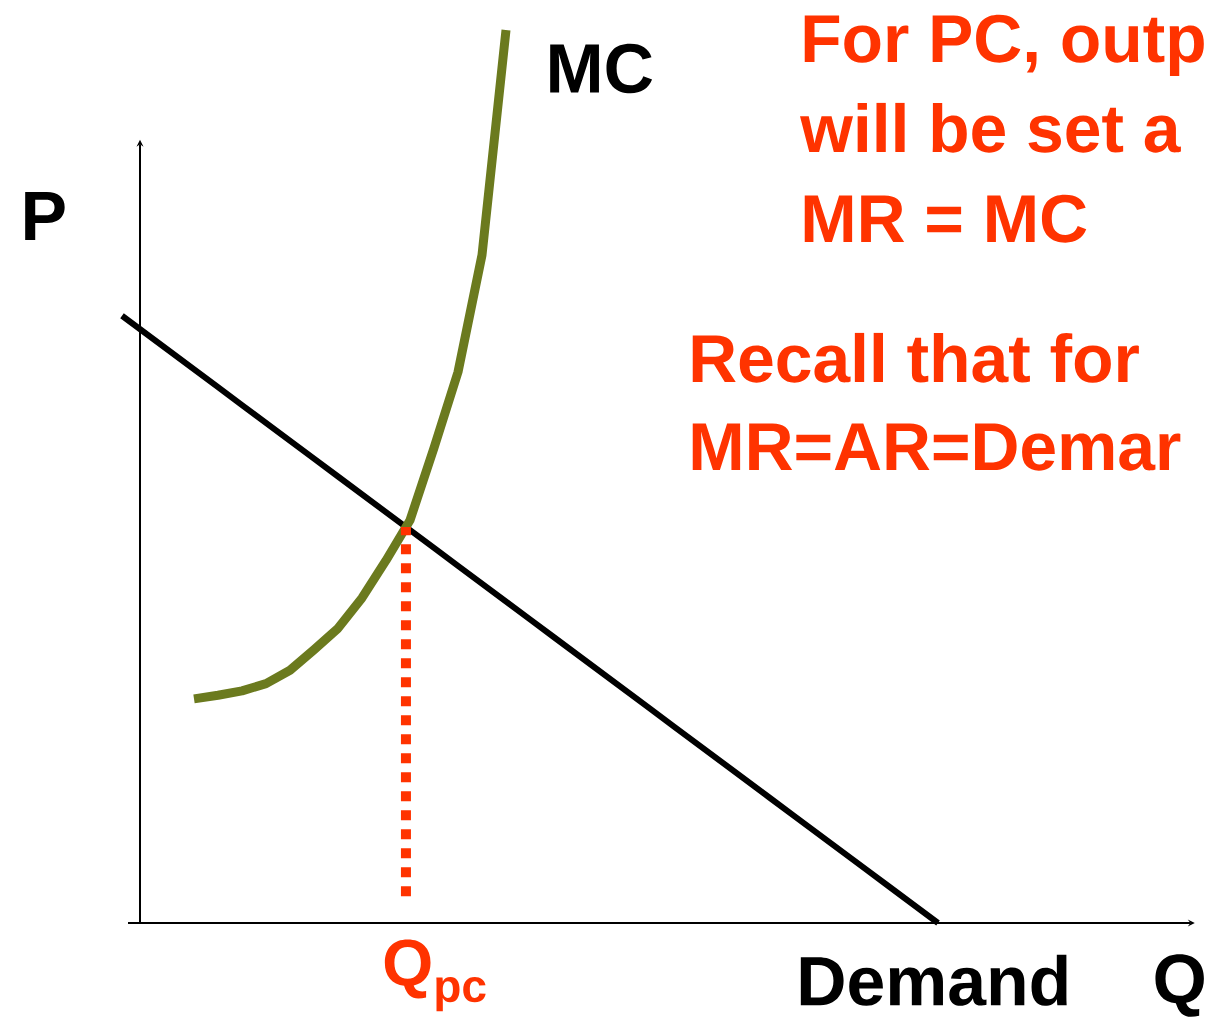  I want to click on annotation: MR=AR=Demar, so click(936, 447).